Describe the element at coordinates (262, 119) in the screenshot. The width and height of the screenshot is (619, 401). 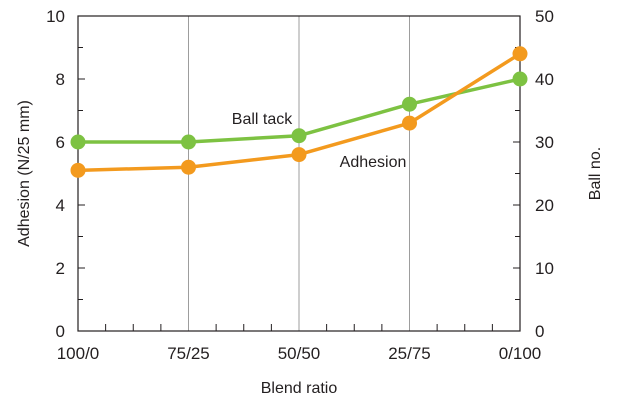
I see `series-label-ball-tack: Ball tack` at that location.